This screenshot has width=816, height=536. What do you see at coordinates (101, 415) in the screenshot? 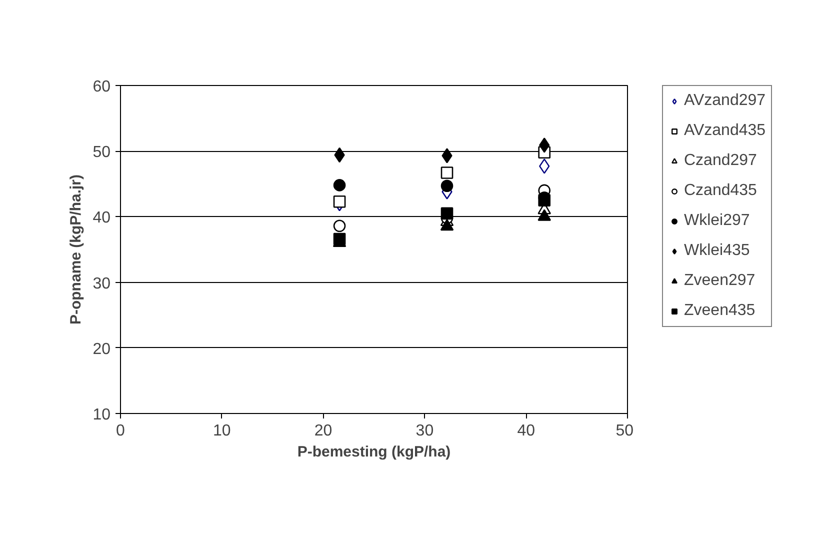
I see `y-tick-label: 10` at bounding box center [101, 415].